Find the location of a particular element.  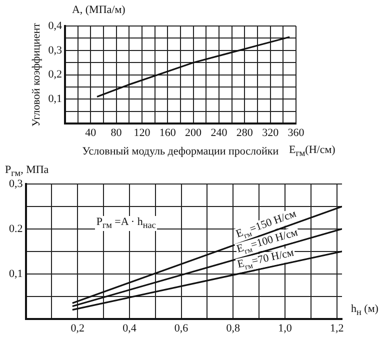

x-tick-label: 0,6 is located at coordinates (181, 328).